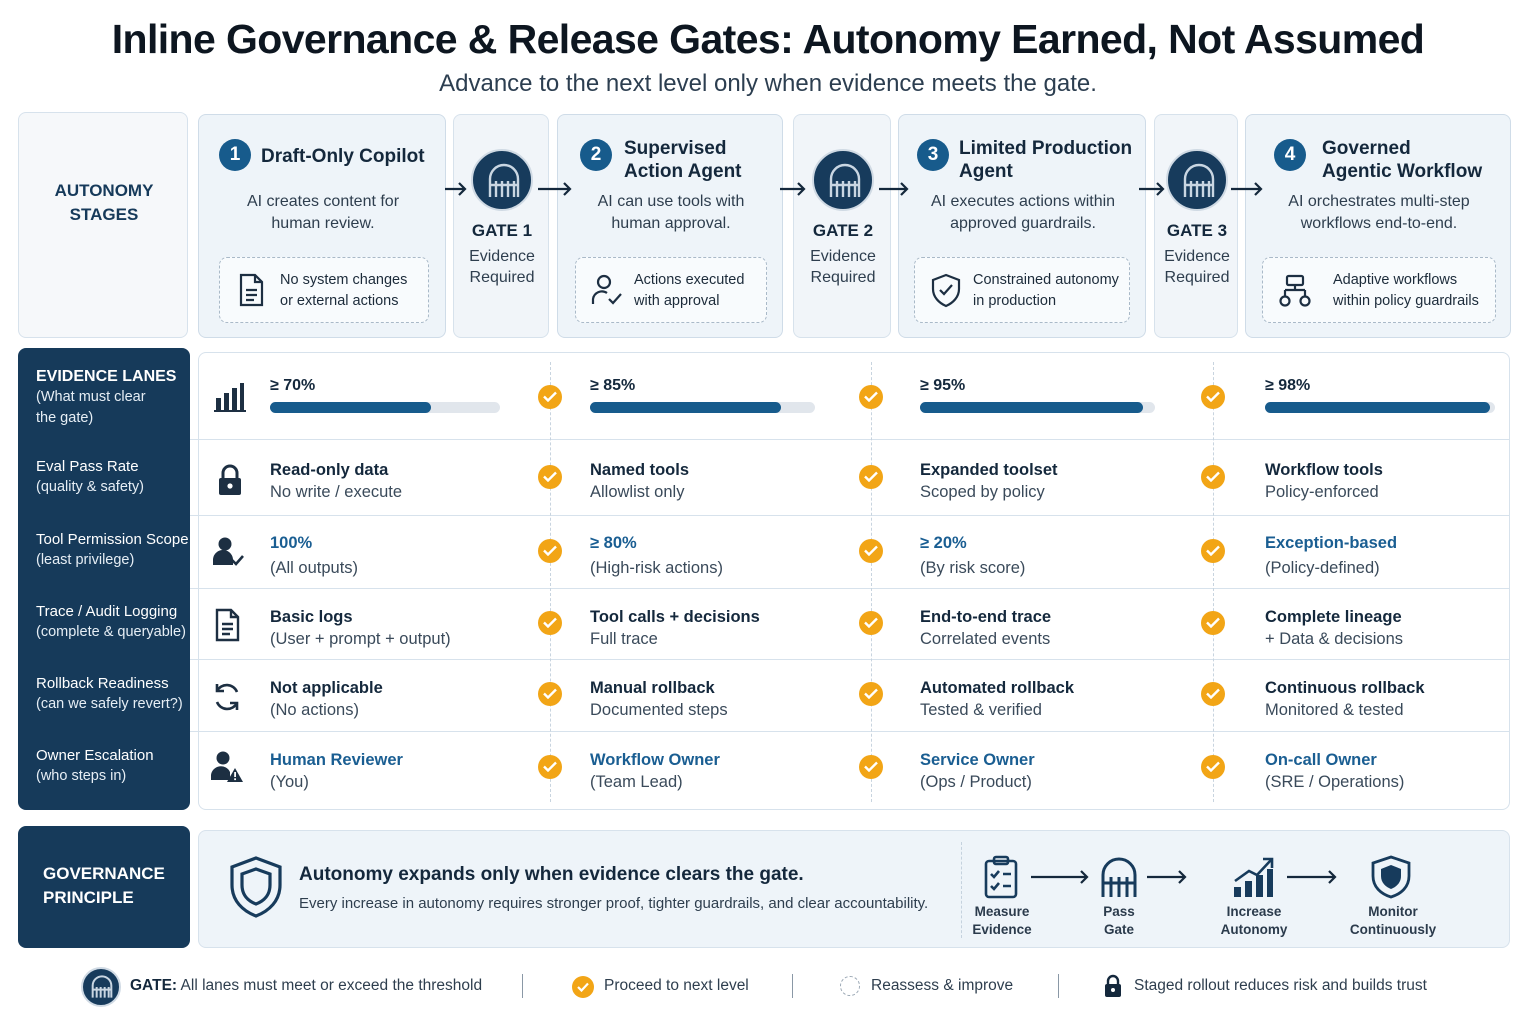  What do you see at coordinates (613, 543) in the screenshot?
I see `cell-main: ≥ 80%` at bounding box center [613, 543].